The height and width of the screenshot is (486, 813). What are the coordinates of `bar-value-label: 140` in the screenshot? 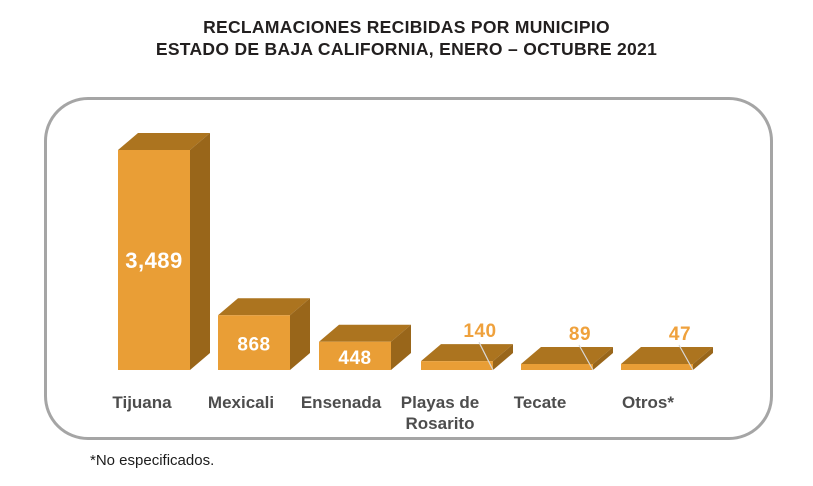 It's located at (479, 331).